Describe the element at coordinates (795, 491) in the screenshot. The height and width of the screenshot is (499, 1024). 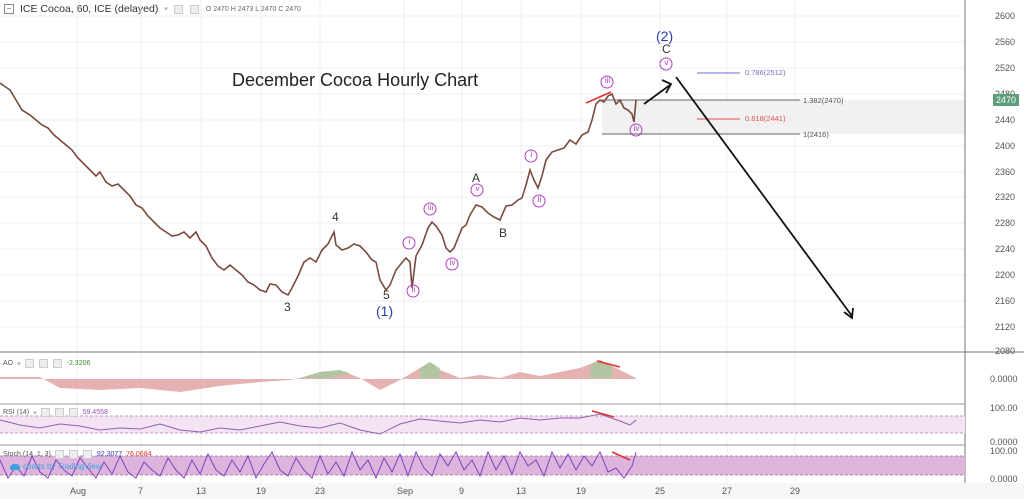
I see `x-label: 29` at that location.